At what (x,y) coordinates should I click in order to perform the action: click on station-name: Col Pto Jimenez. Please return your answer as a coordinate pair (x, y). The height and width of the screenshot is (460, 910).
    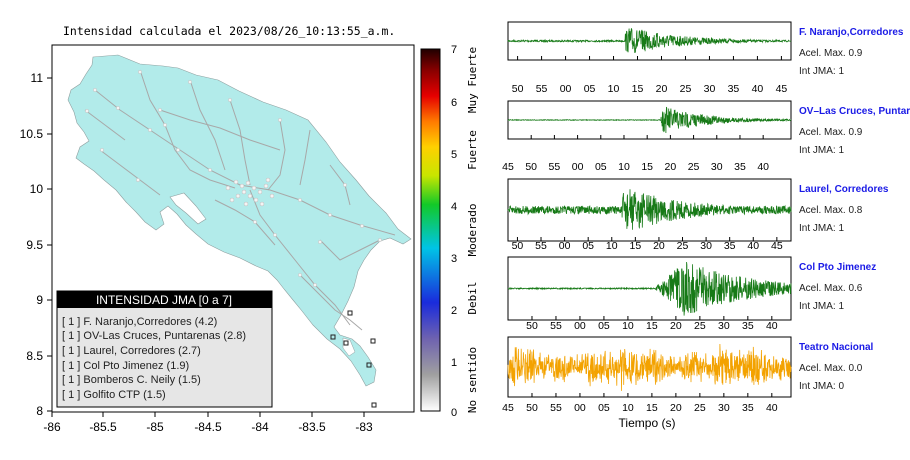
    Looking at the image, I should click on (837, 267).